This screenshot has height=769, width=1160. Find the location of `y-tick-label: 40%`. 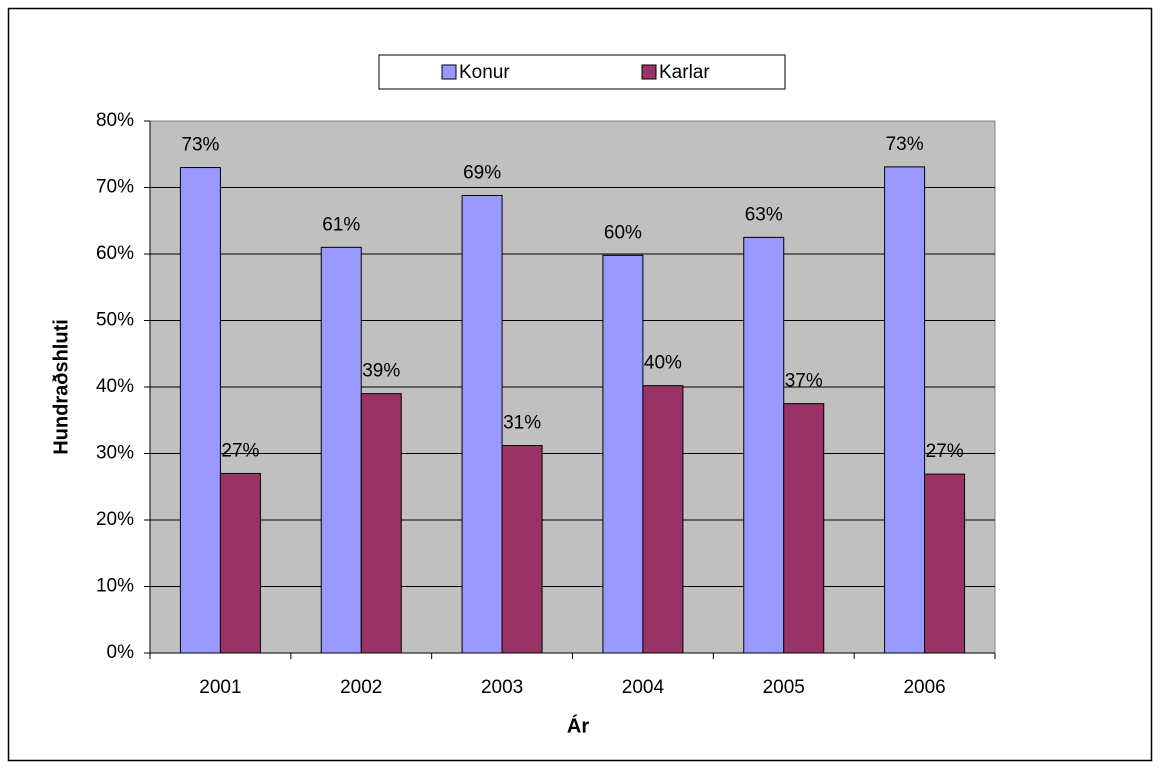

y-tick-label: 40% is located at coordinates (115, 386).